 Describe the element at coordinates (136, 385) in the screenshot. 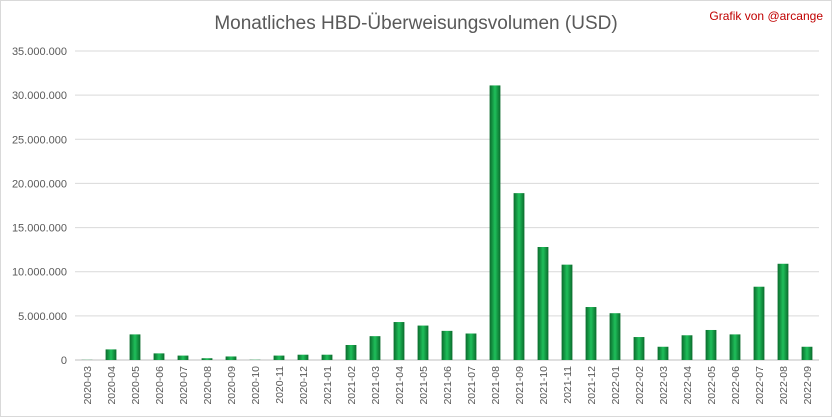

I see `x-tick-label: 2020-05` at that location.